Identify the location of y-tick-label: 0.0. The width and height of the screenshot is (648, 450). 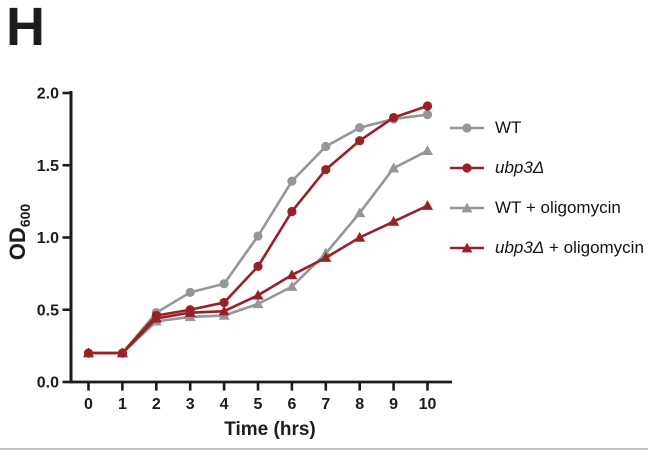
(48, 383).